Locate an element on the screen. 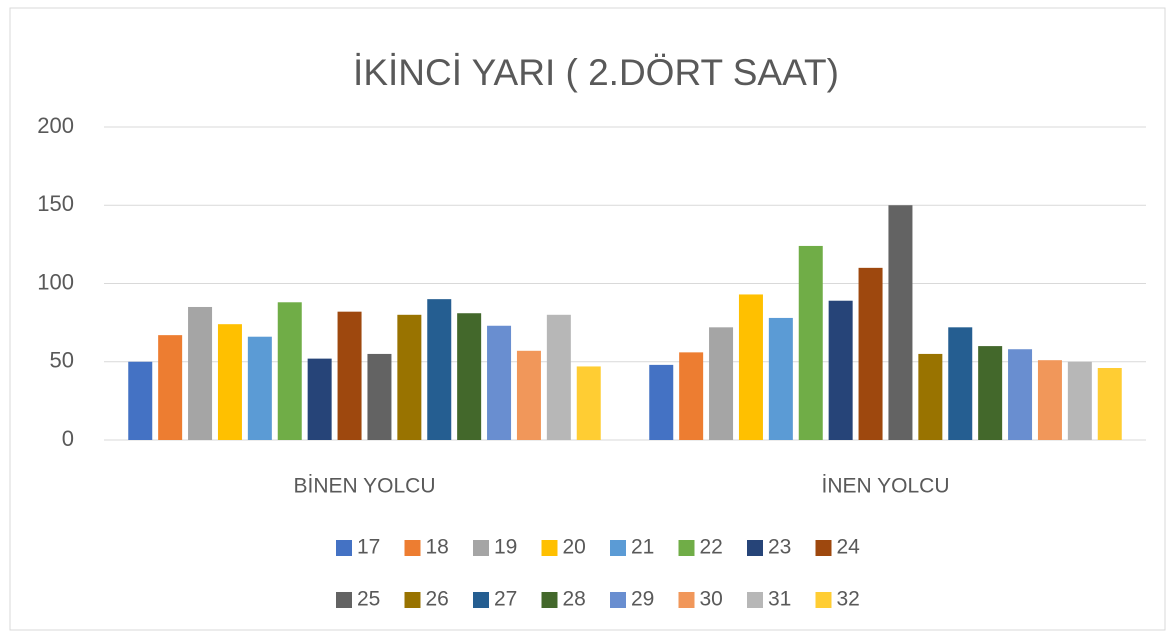 The width and height of the screenshot is (1174, 635). legend-label: 20 is located at coordinates (574, 547).